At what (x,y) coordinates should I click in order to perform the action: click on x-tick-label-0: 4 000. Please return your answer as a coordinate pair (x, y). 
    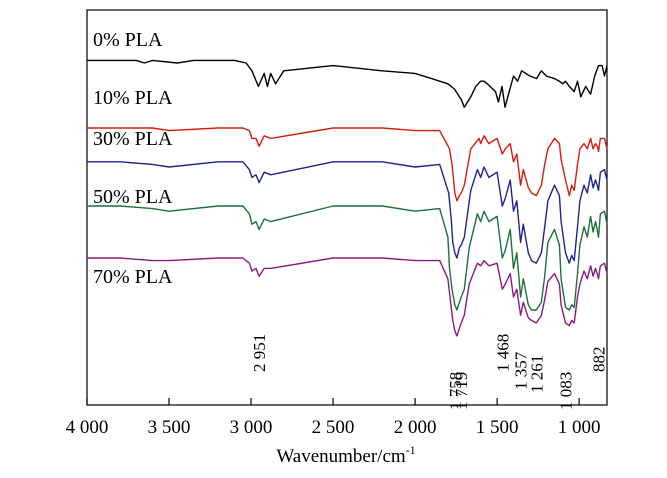
    Looking at the image, I should click on (87, 427).